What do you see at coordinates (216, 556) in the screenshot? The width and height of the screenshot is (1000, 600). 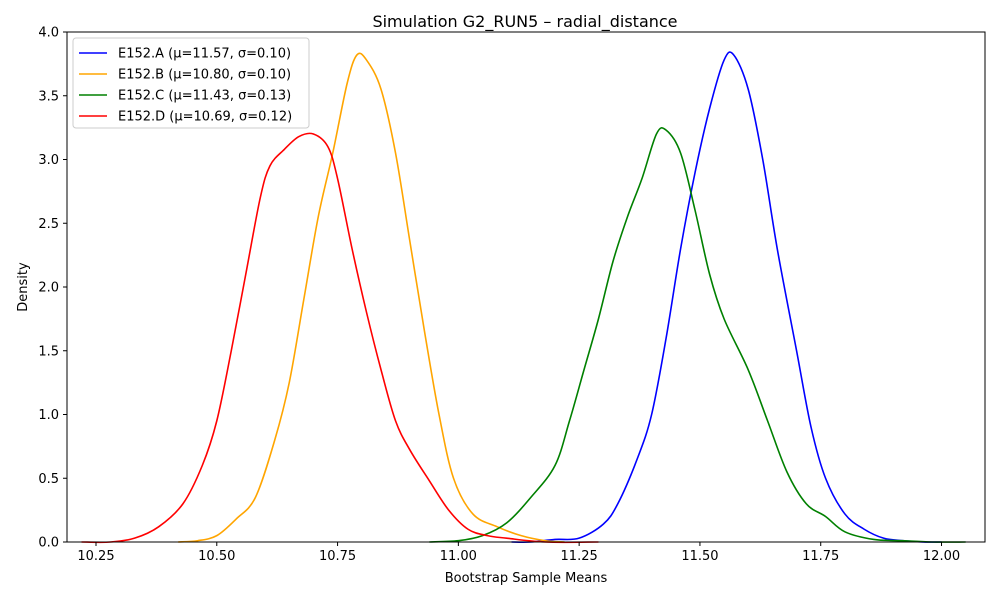 I see `x-tick-label: 10.50` at bounding box center [216, 556].